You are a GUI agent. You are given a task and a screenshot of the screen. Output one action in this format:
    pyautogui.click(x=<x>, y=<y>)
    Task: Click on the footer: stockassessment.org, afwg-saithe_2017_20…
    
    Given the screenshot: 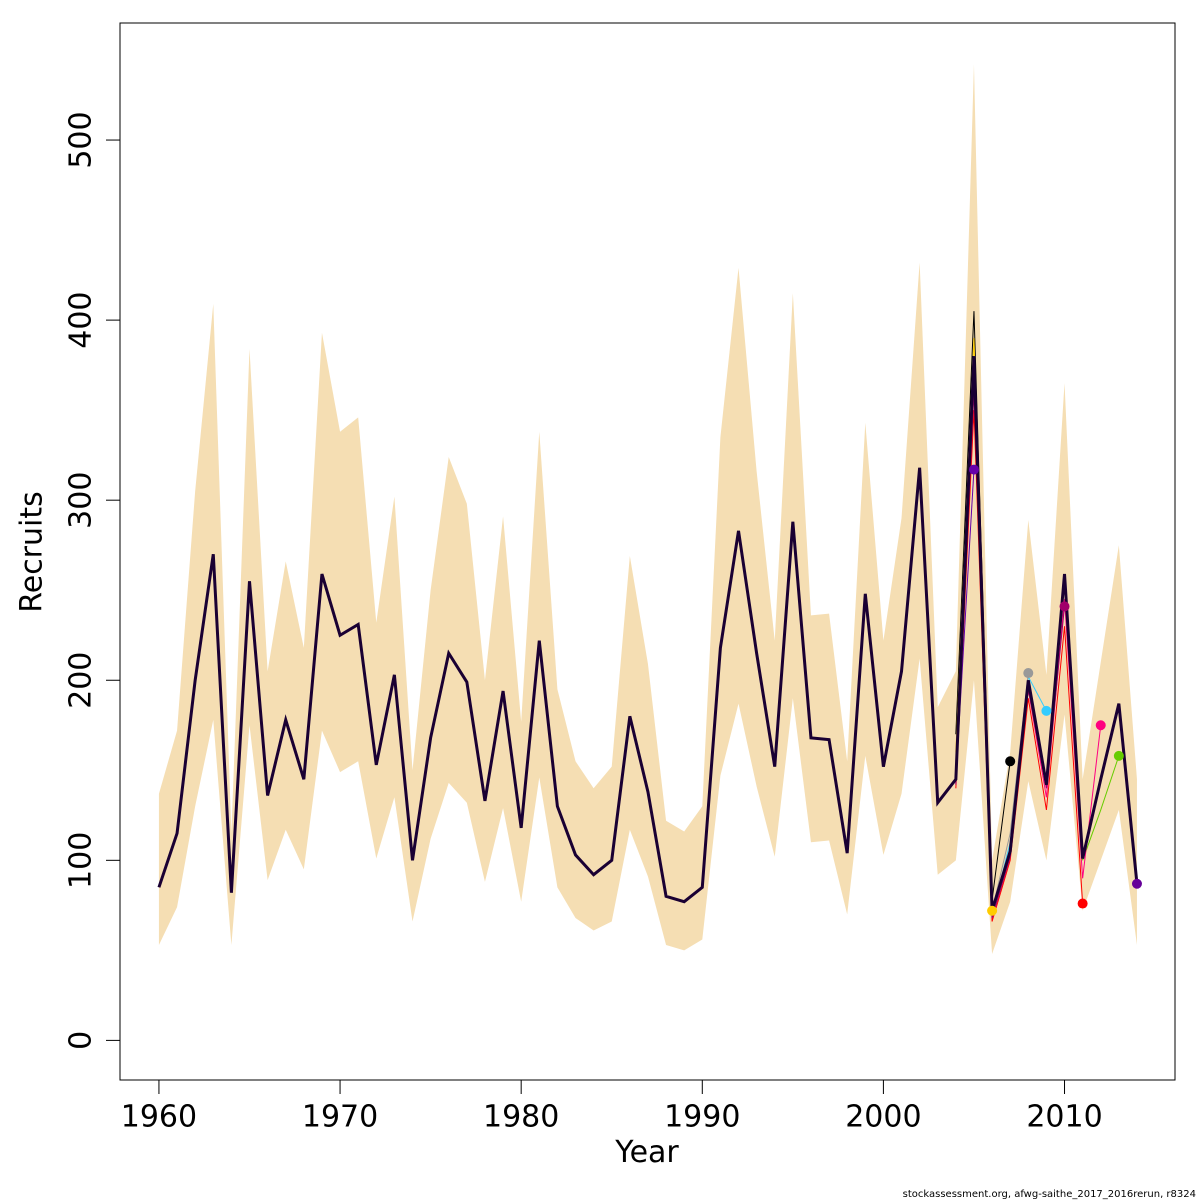 What is the action you would take?
    pyautogui.click(x=1049, y=1194)
    